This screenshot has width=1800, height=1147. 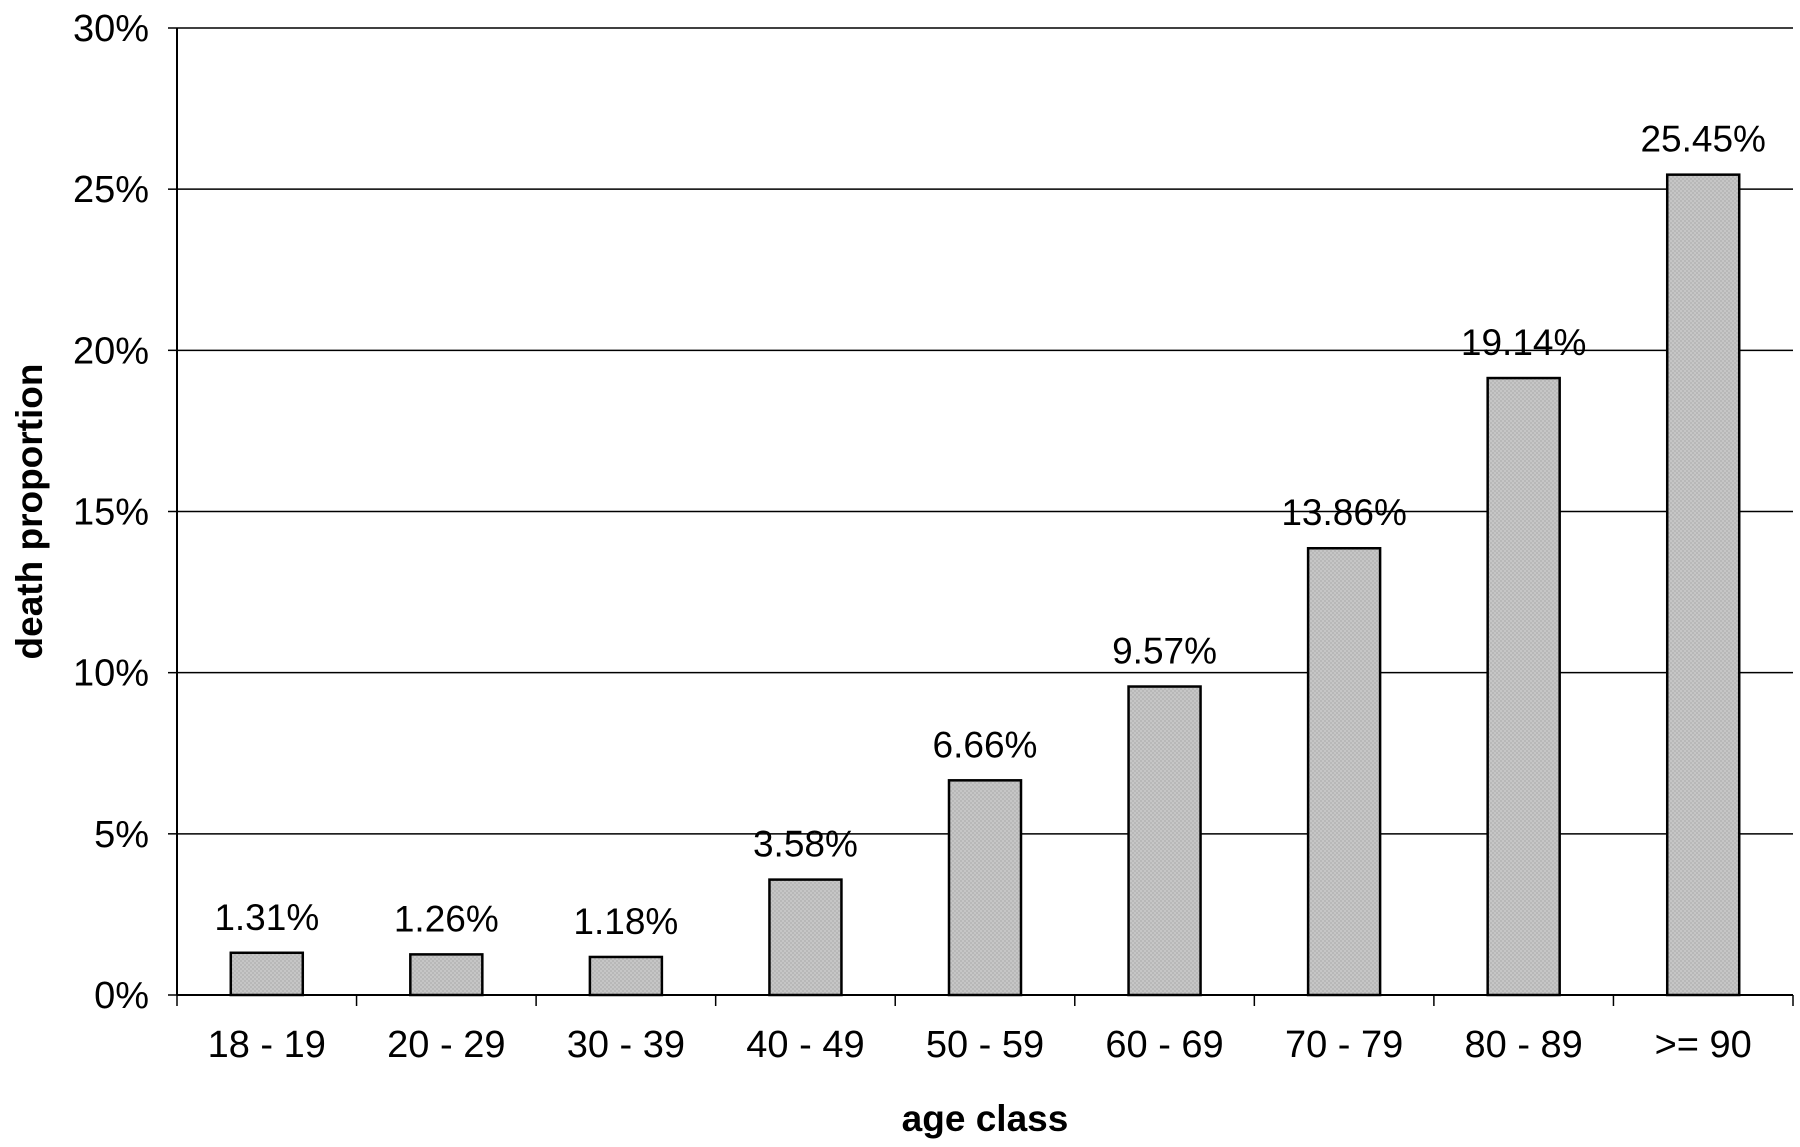 I want to click on x-axis-title: age class, so click(x=985, y=1118).